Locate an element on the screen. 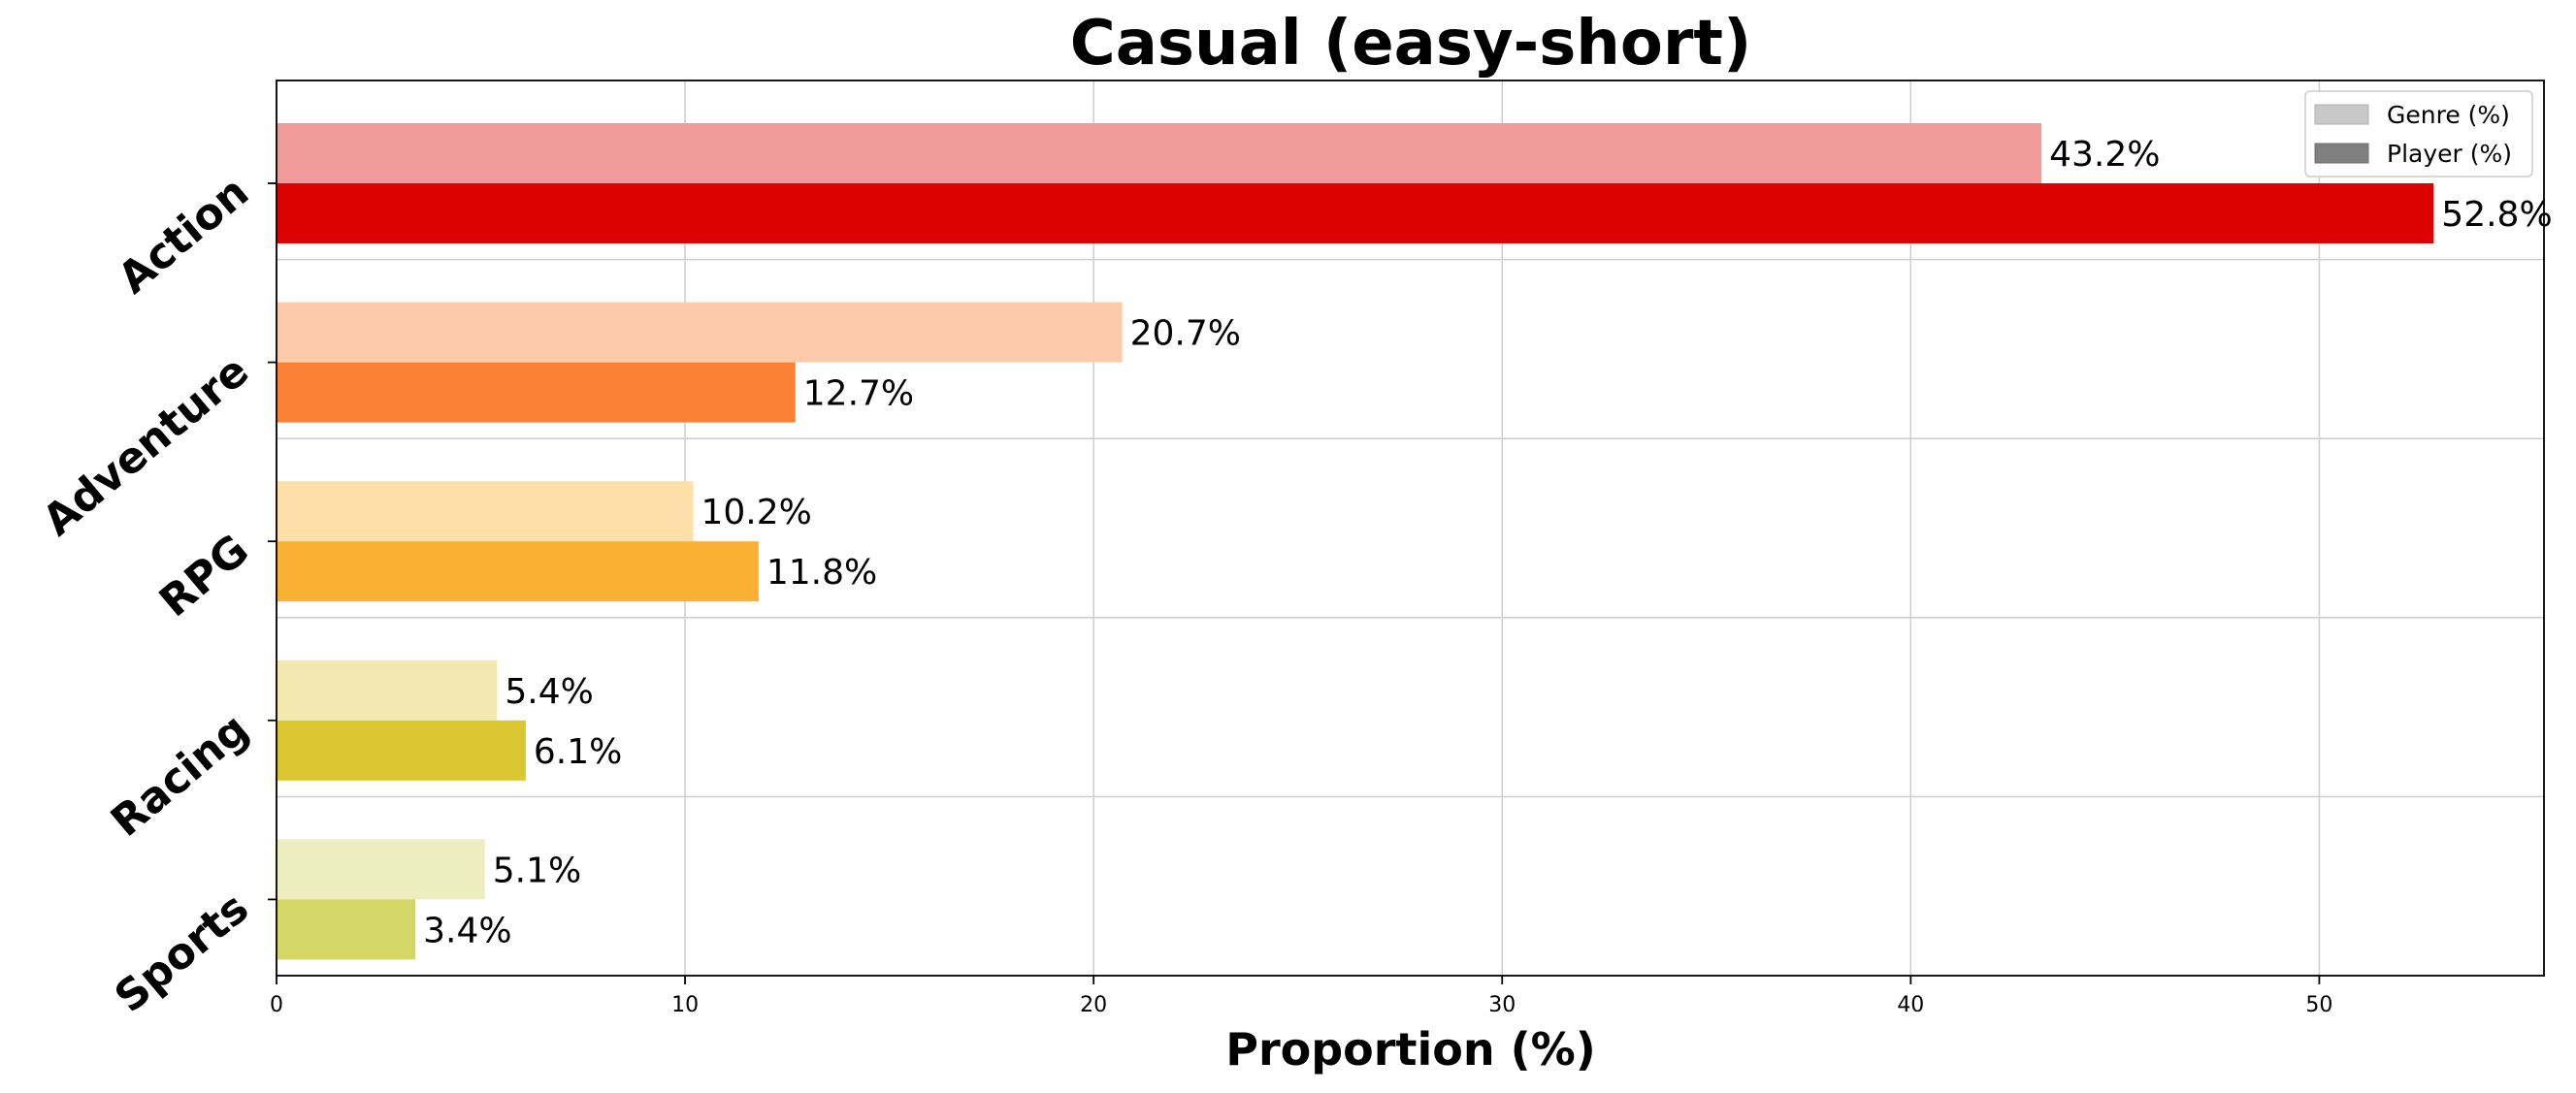 The height and width of the screenshot is (1093, 2576). data-label: 43.2% is located at coordinates (2105, 155).